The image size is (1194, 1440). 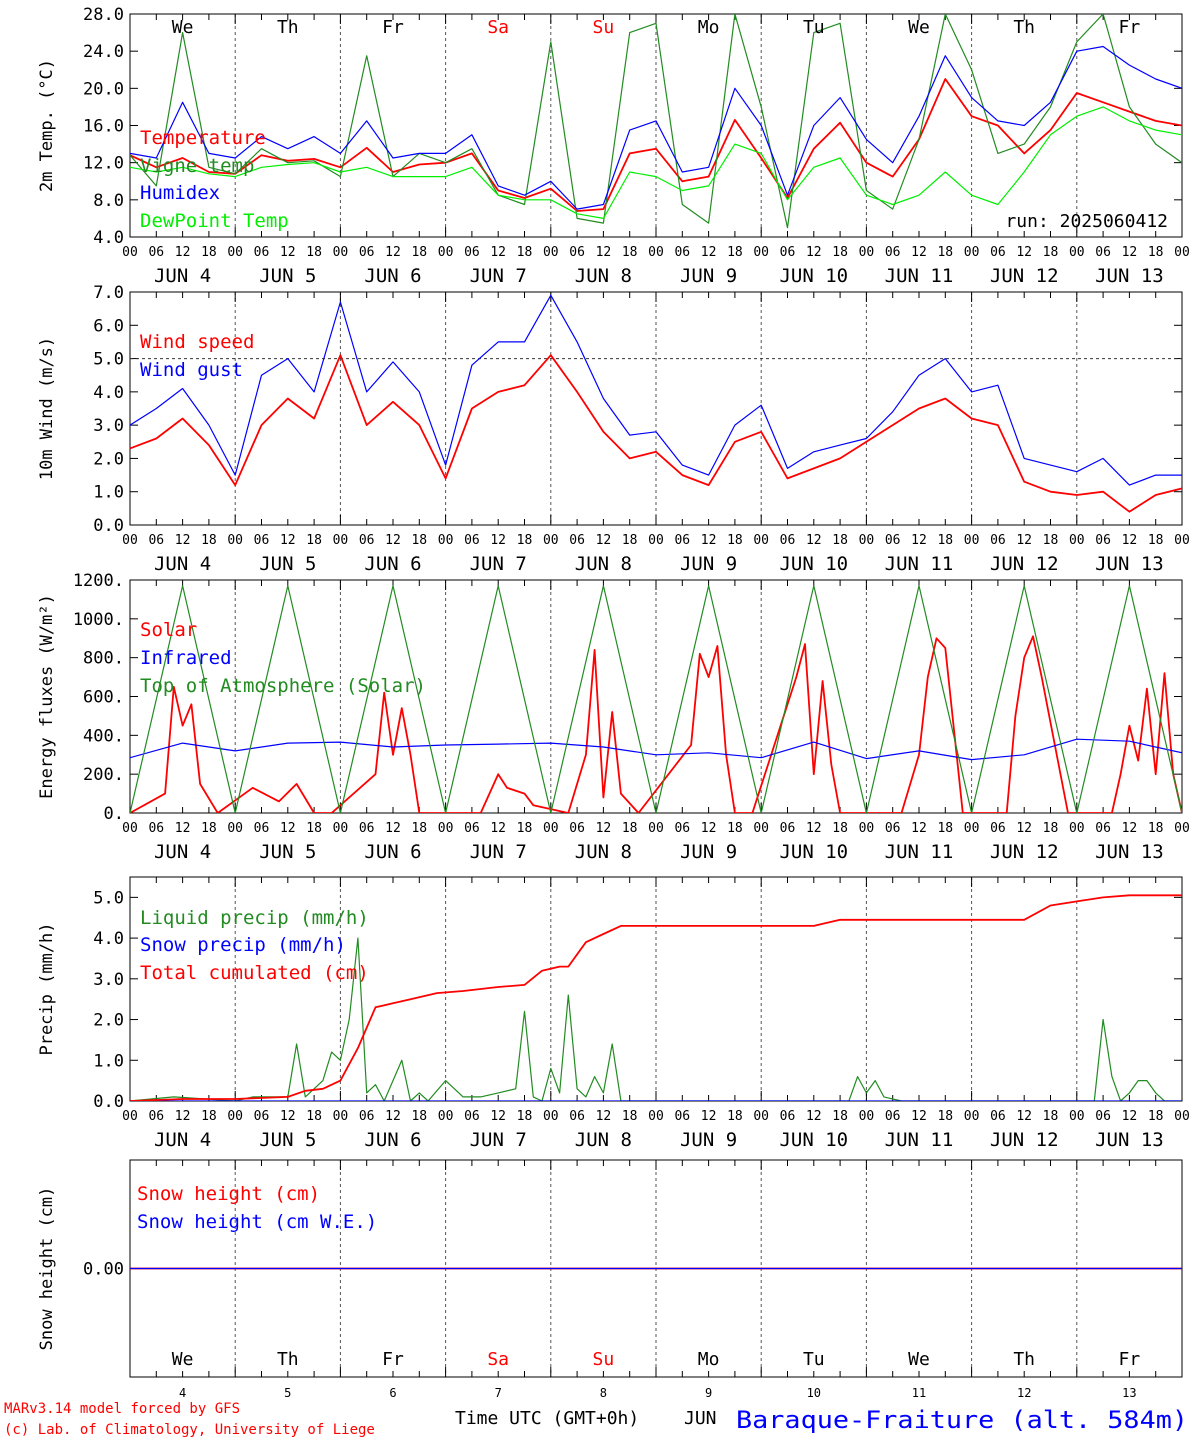 I want to click on y-tick-label: 0.00, so click(x=103, y=1270).